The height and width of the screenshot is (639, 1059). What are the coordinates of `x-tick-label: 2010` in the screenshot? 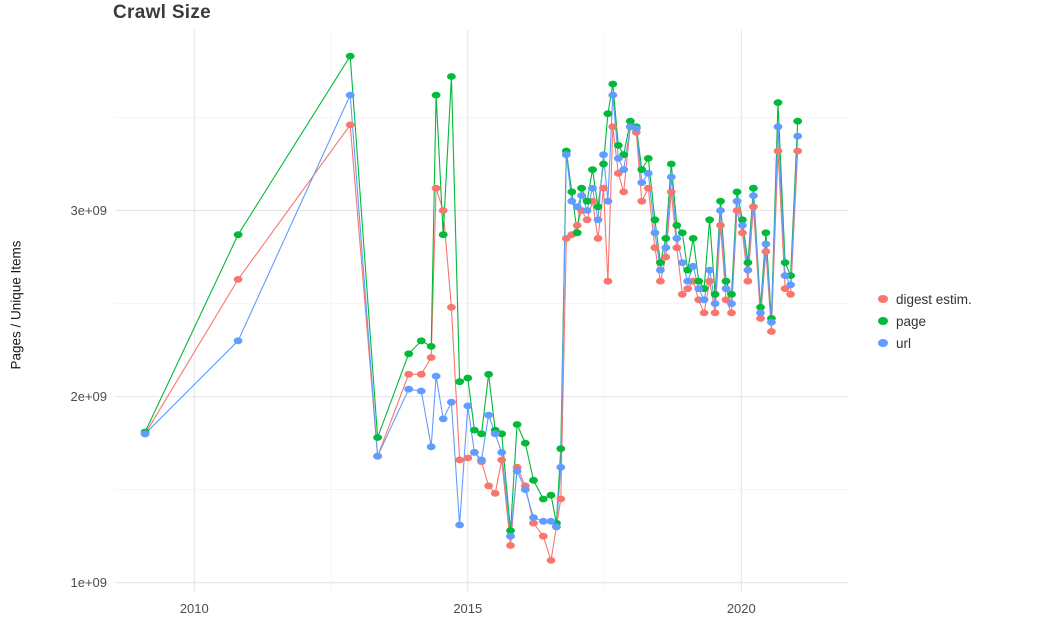 It's located at (194, 608).